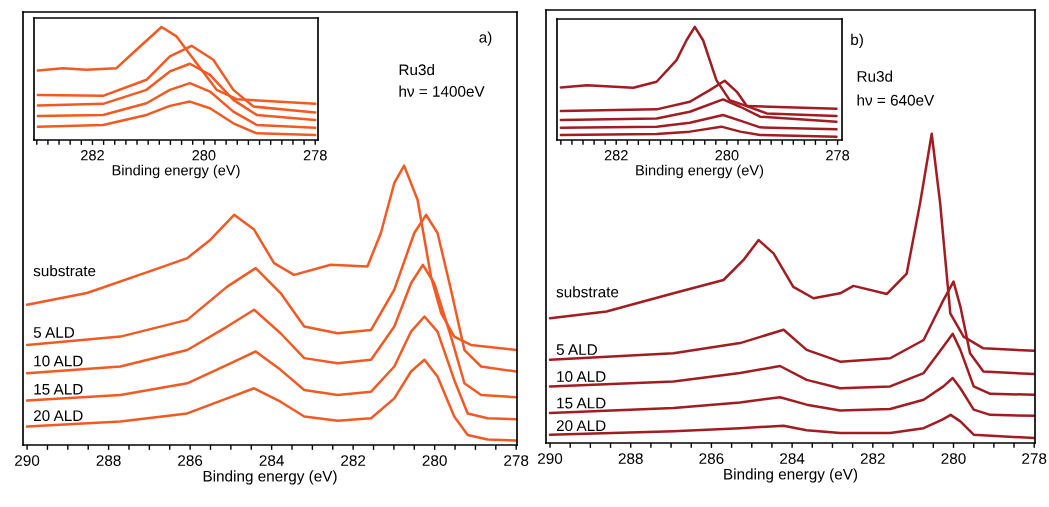 The image size is (1049, 507). I want to click on text: a), so click(485, 38).